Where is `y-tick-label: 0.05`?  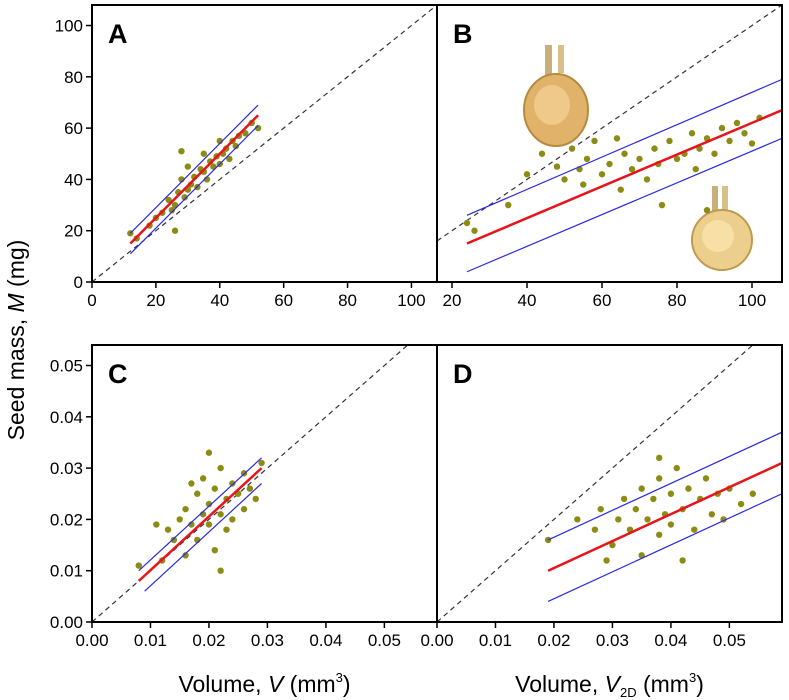 y-tick-label: 0.05 is located at coordinates (66, 366).